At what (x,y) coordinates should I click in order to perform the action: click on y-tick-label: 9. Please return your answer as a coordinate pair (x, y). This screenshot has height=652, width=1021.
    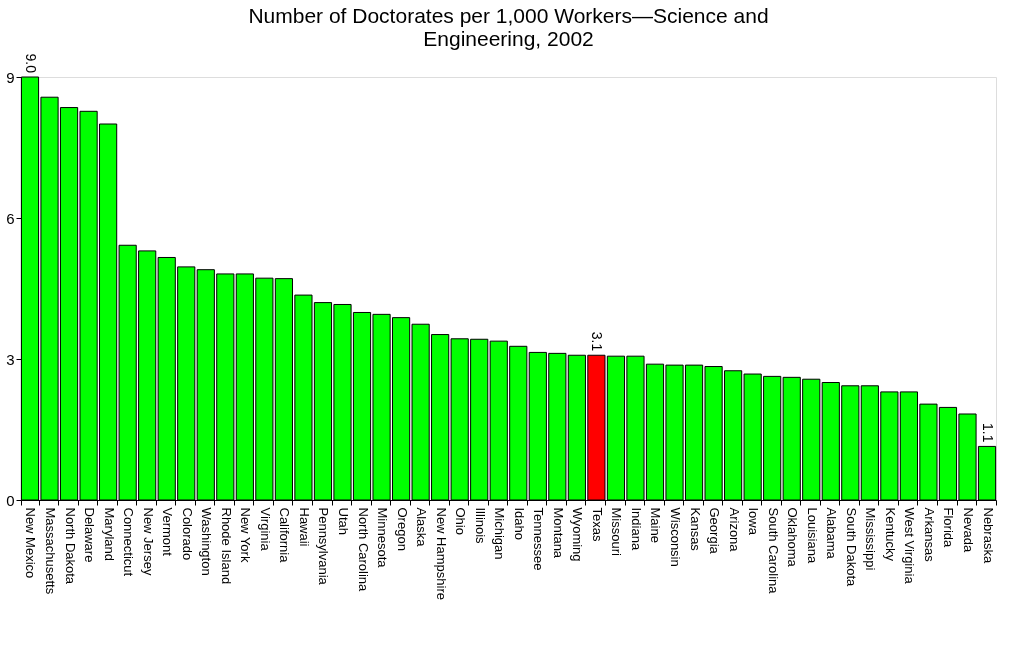
    Looking at the image, I should click on (10, 77).